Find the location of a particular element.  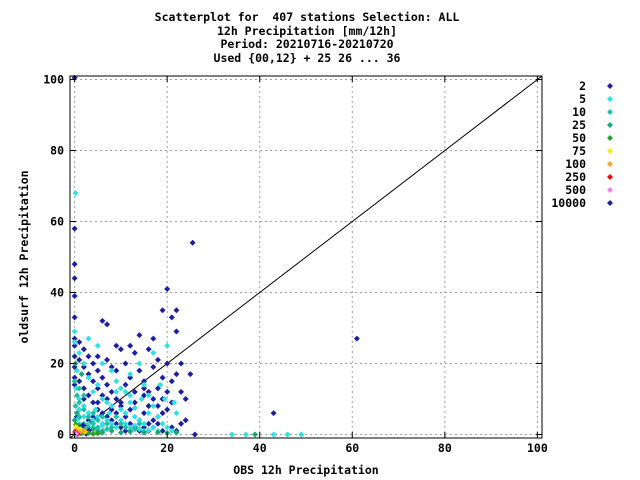

legend-label-2: 2 is located at coordinates (582, 86).